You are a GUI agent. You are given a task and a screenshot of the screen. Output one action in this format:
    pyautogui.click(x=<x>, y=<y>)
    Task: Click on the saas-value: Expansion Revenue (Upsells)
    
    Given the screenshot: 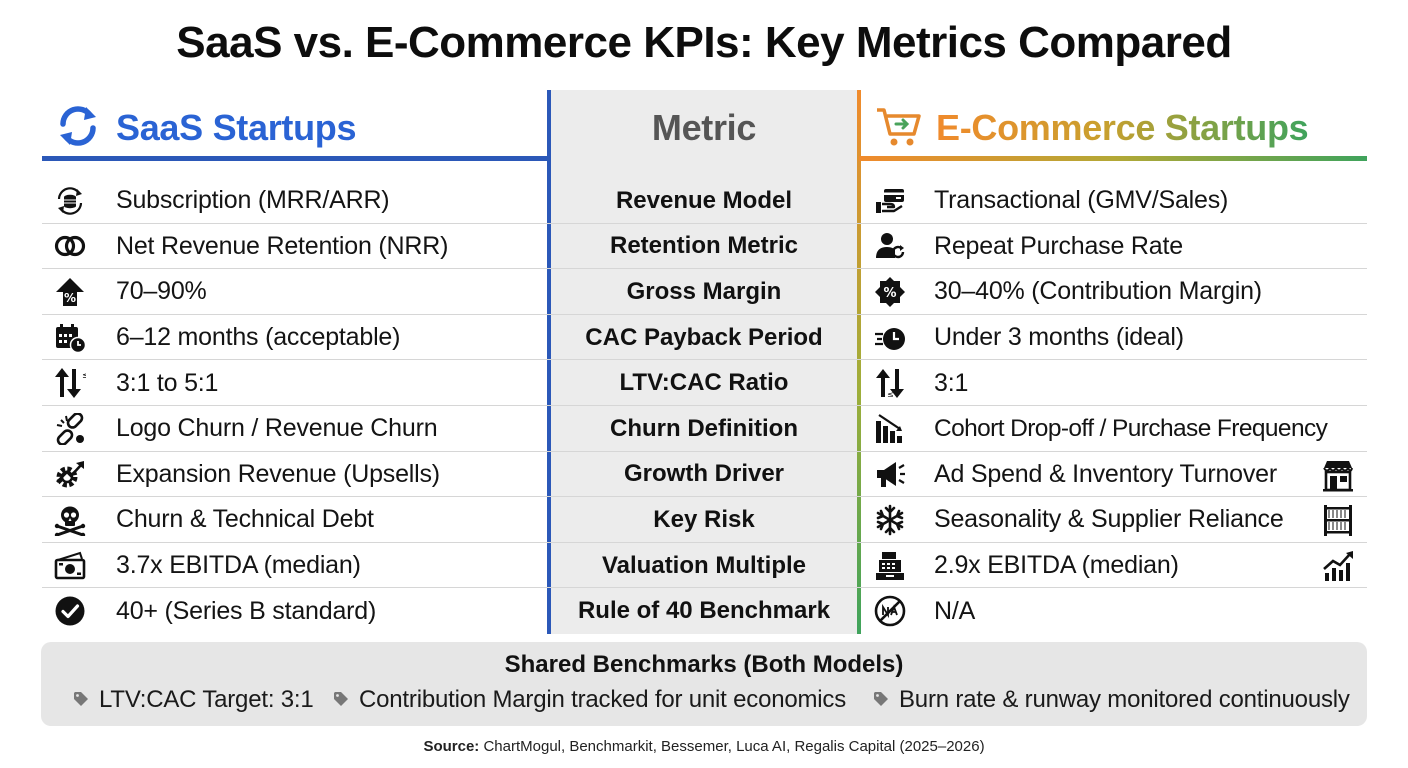 What is the action you would take?
    pyautogui.click(x=278, y=473)
    